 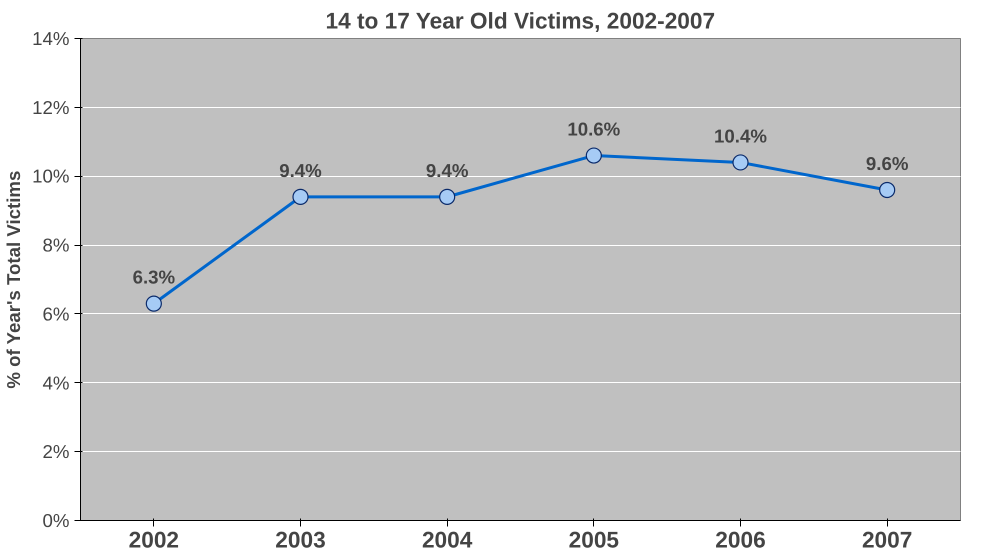 I want to click on x-tick-label: 2004, so click(x=447, y=539).